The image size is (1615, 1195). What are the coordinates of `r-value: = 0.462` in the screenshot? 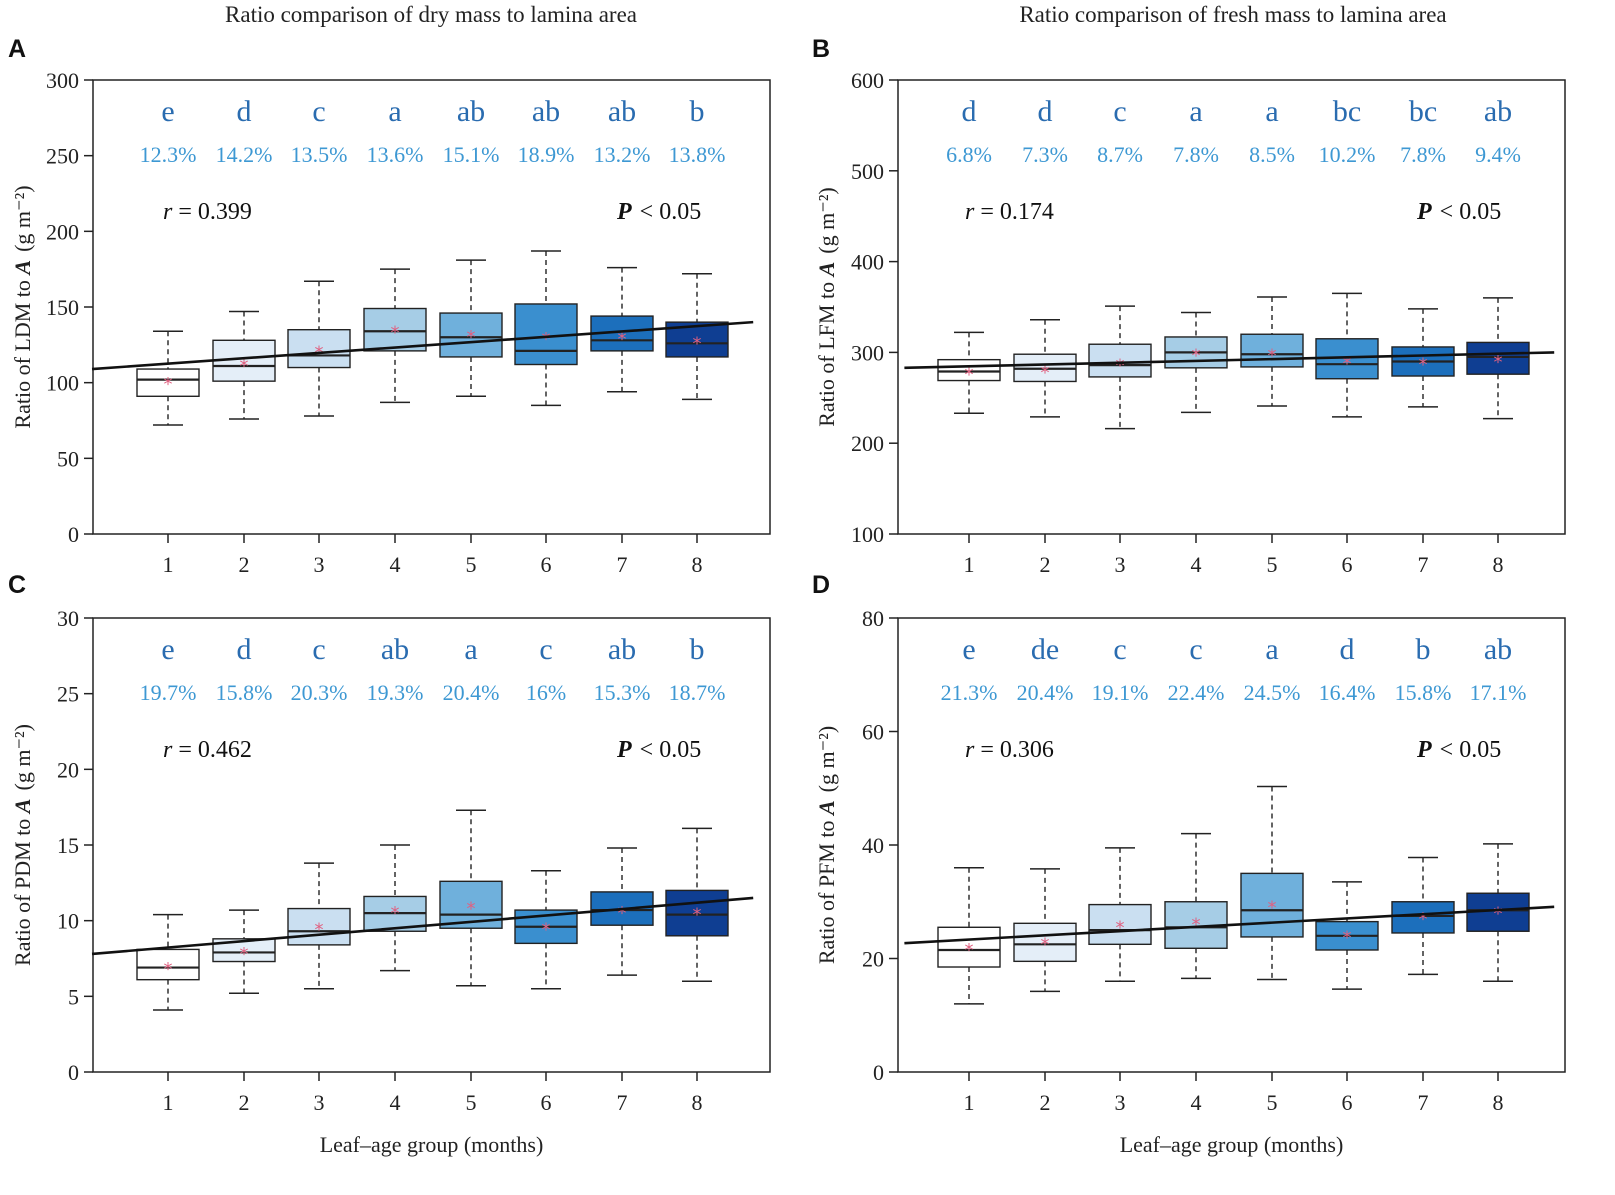 It's located at (215, 750).